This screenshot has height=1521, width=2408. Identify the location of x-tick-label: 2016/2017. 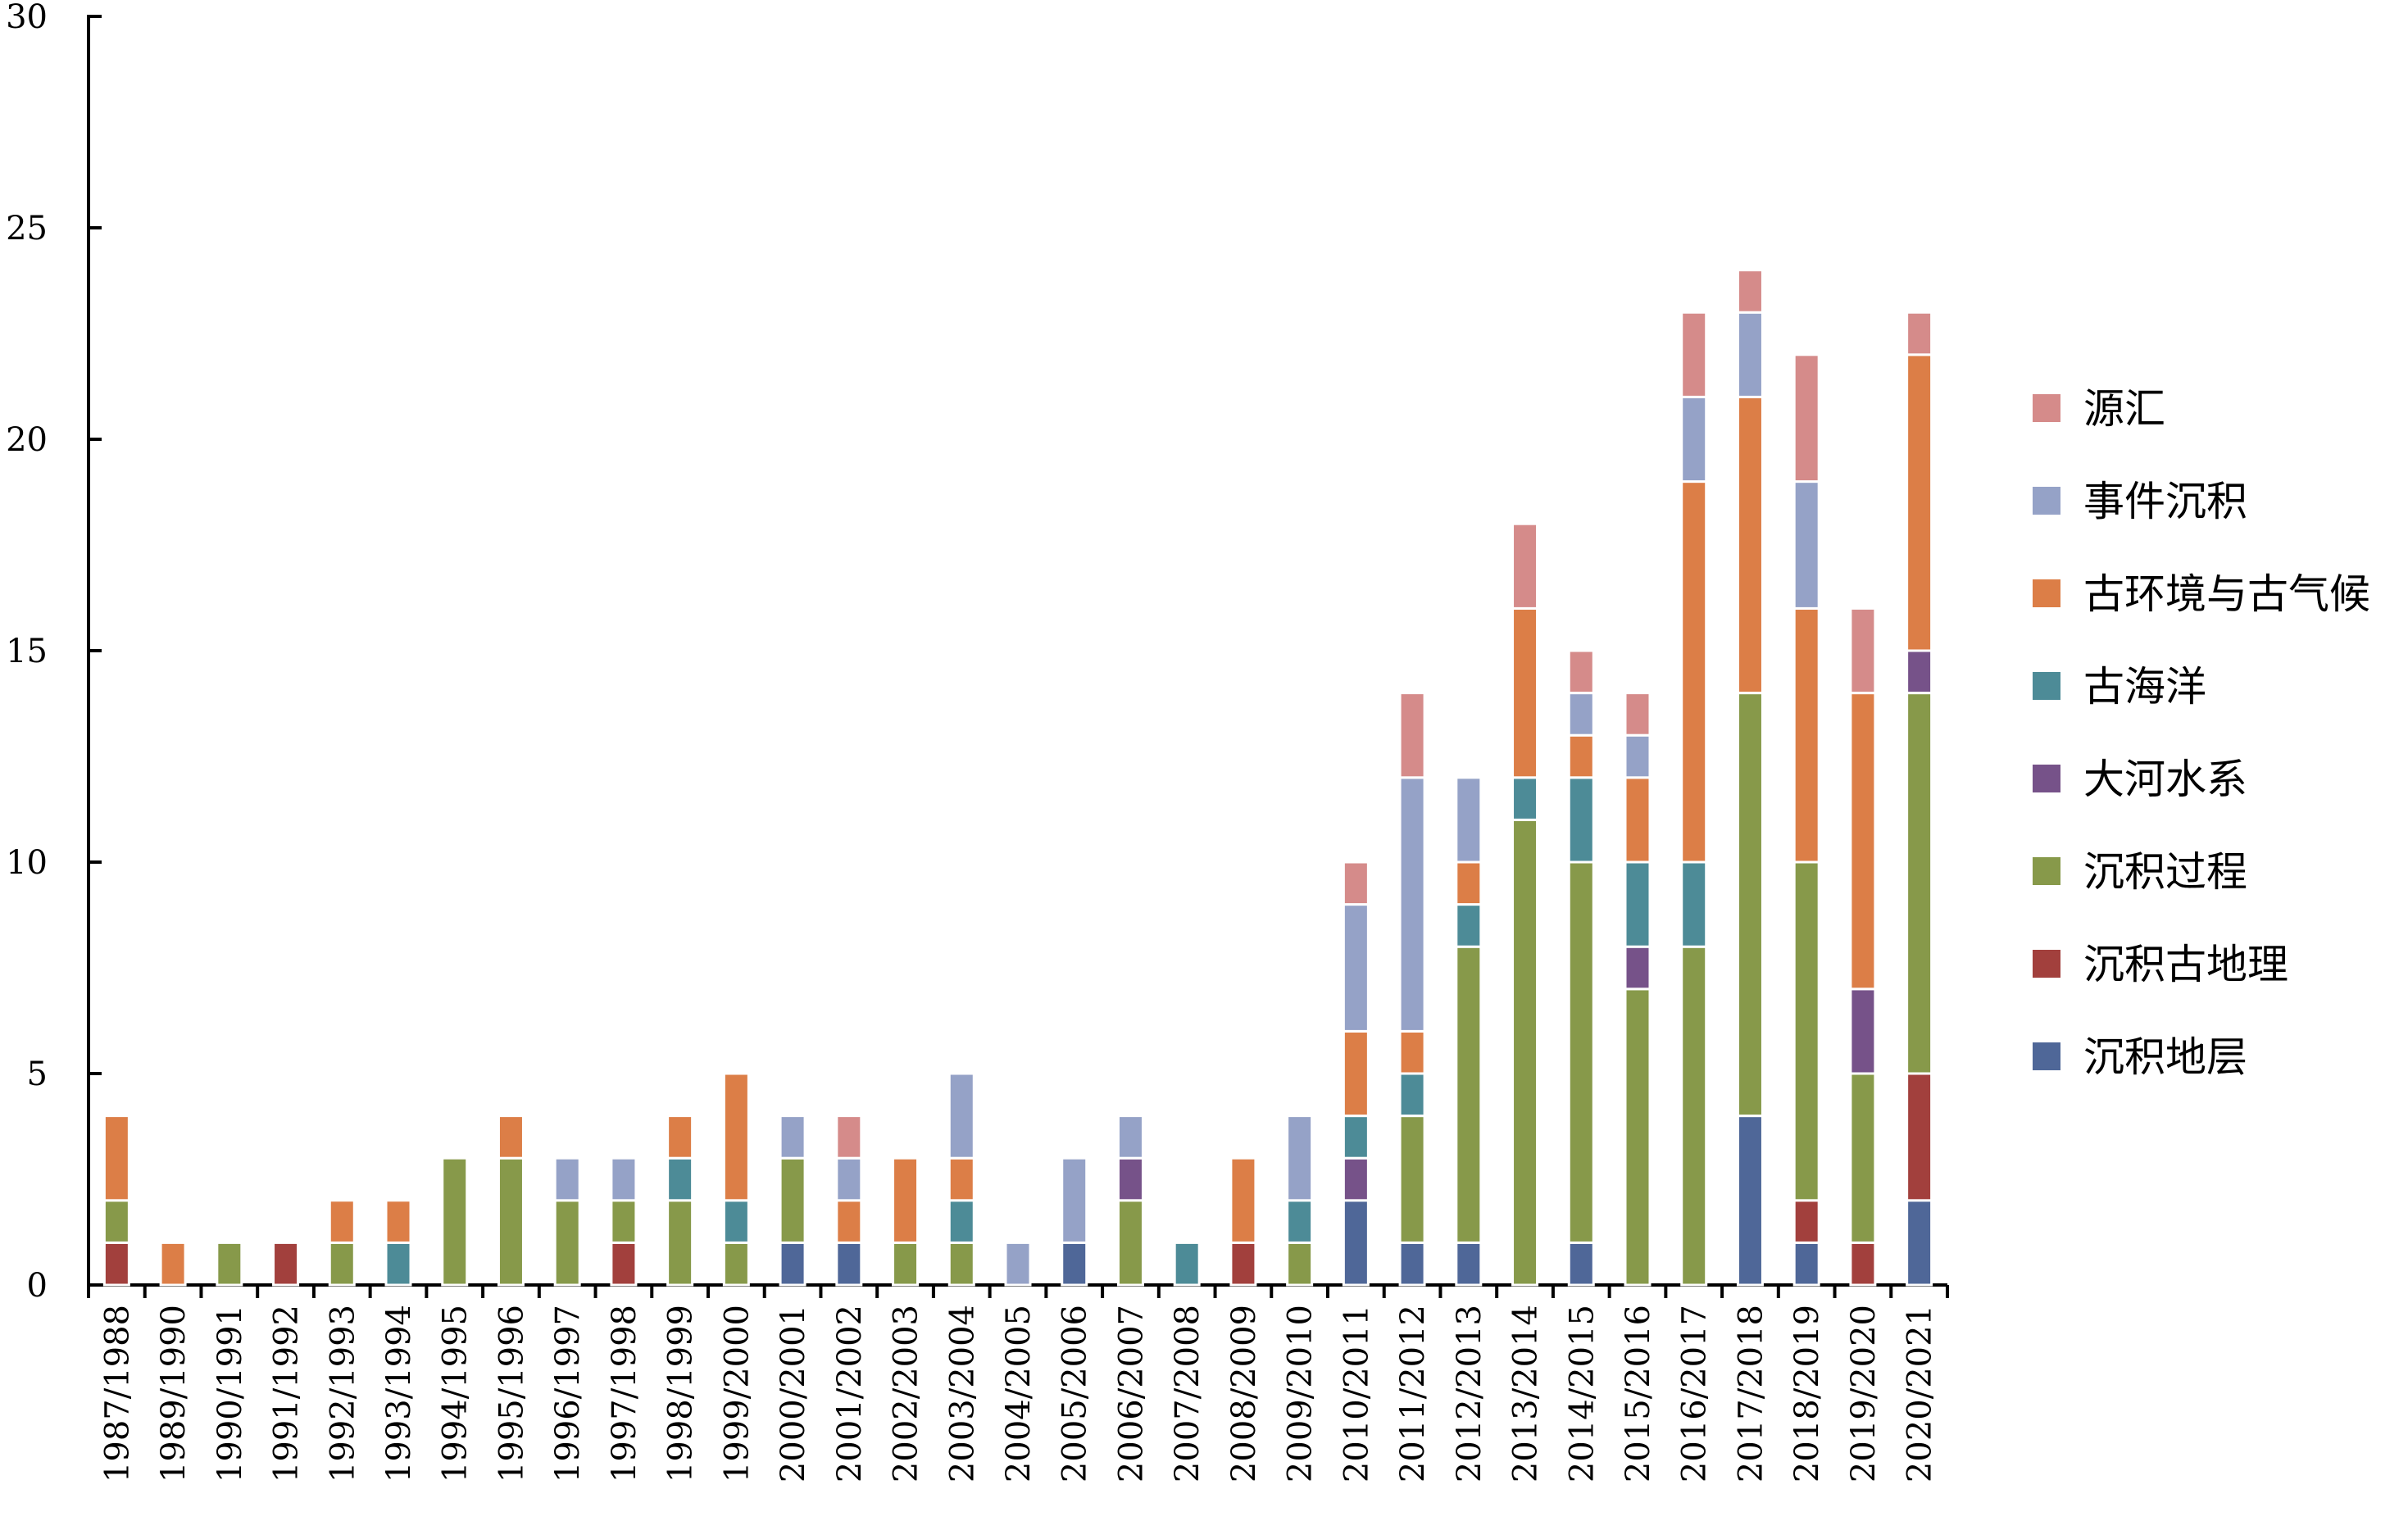
(1695, 1393).